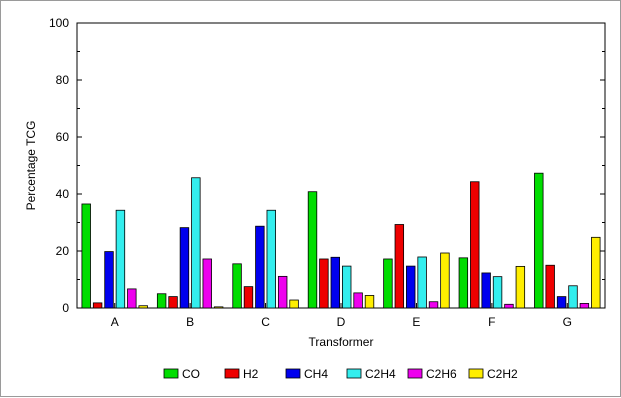 This screenshot has height=398, width=621. What do you see at coordinates (497, 292) in the screenshot?
I see `bar-c2h4-f` at bounding box center [497, 292].